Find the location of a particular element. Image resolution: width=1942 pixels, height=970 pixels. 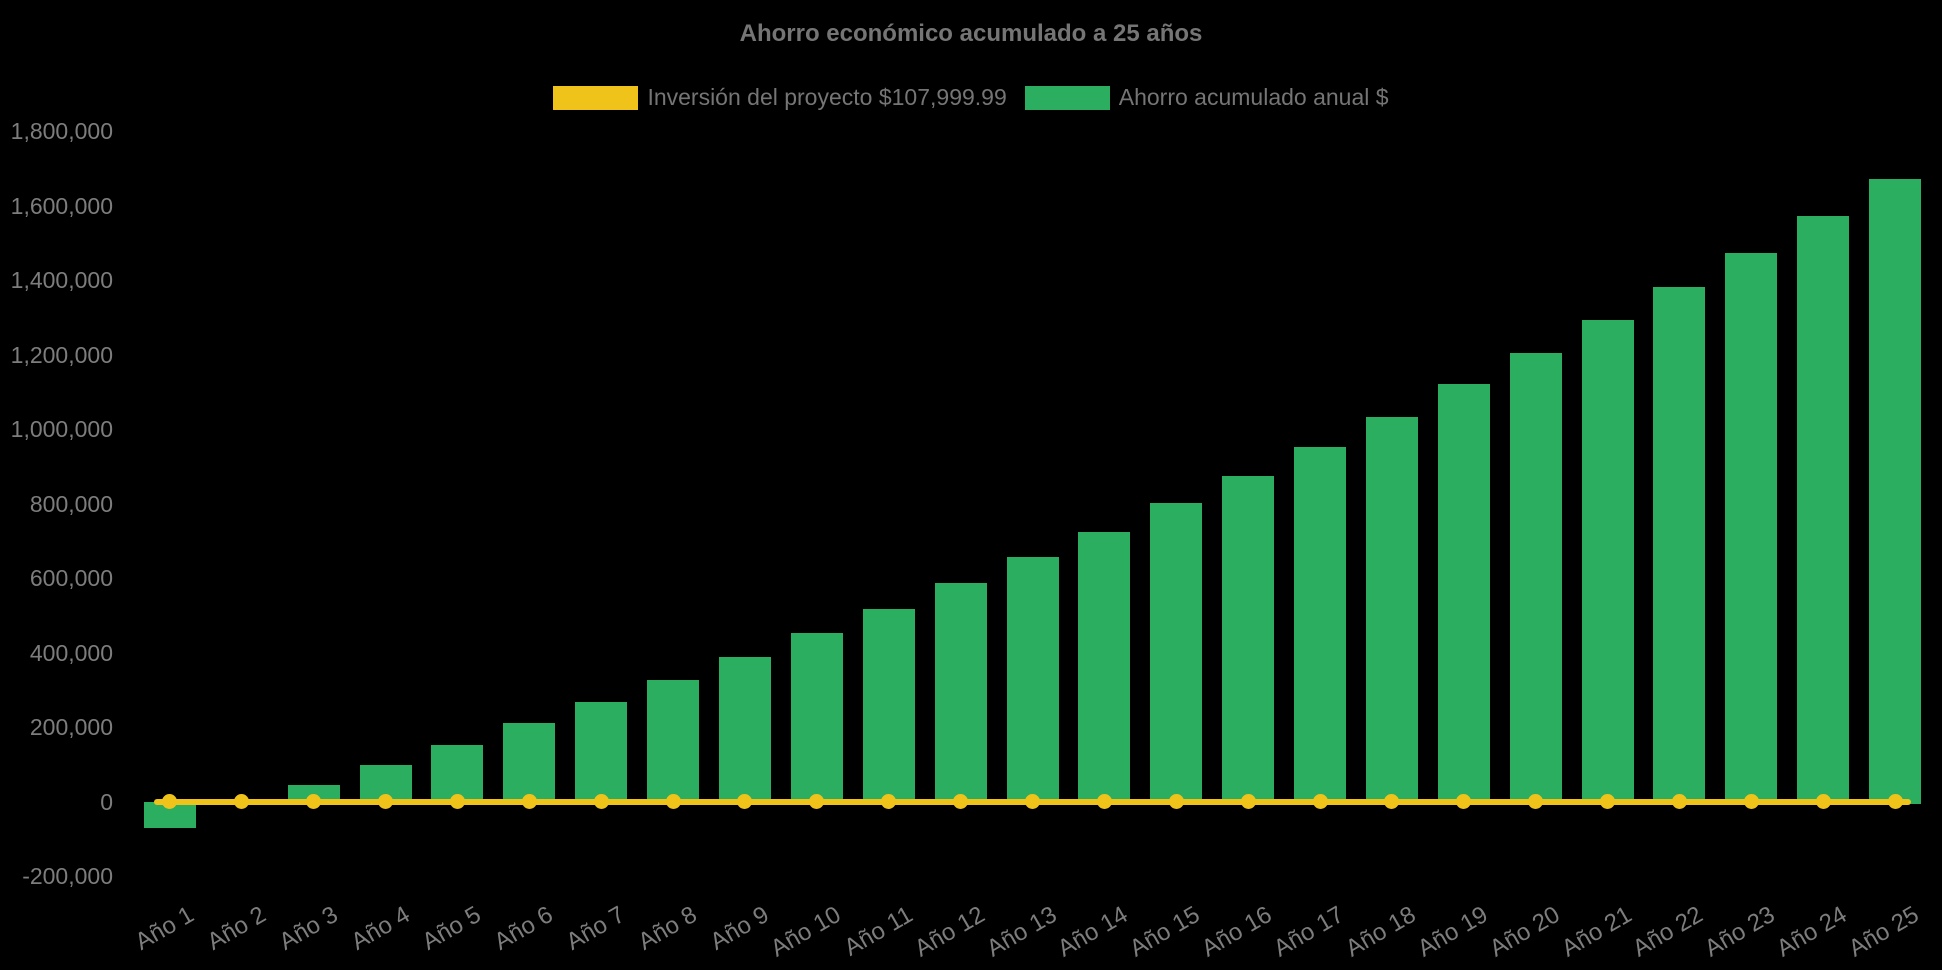

bar-año-14 is located at coordinates (1104, 668).